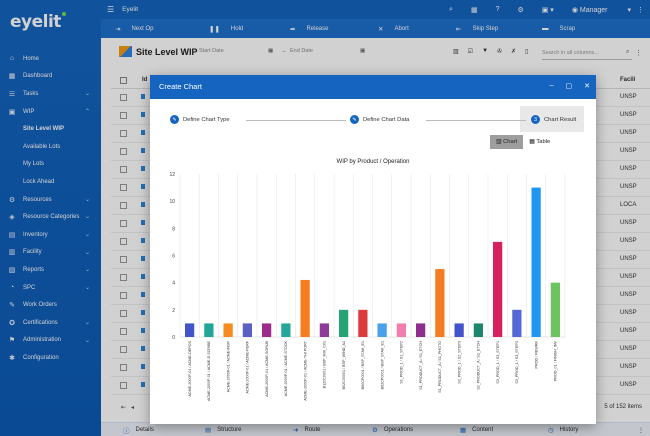 This screenshot has width=650, height=436. Describe the element at coordinates (553, 119) in the screenshot. I see `step-chart-result: 3 Chart Result` at that location.